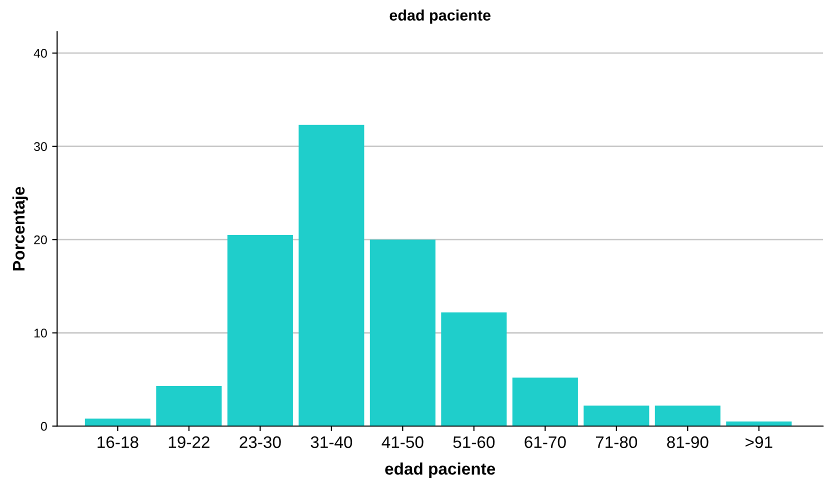  What do you see at coordinates (545, 442) in the screenshot?
I see `x-tick-label: 61-70` at bounding box center [545, 442].